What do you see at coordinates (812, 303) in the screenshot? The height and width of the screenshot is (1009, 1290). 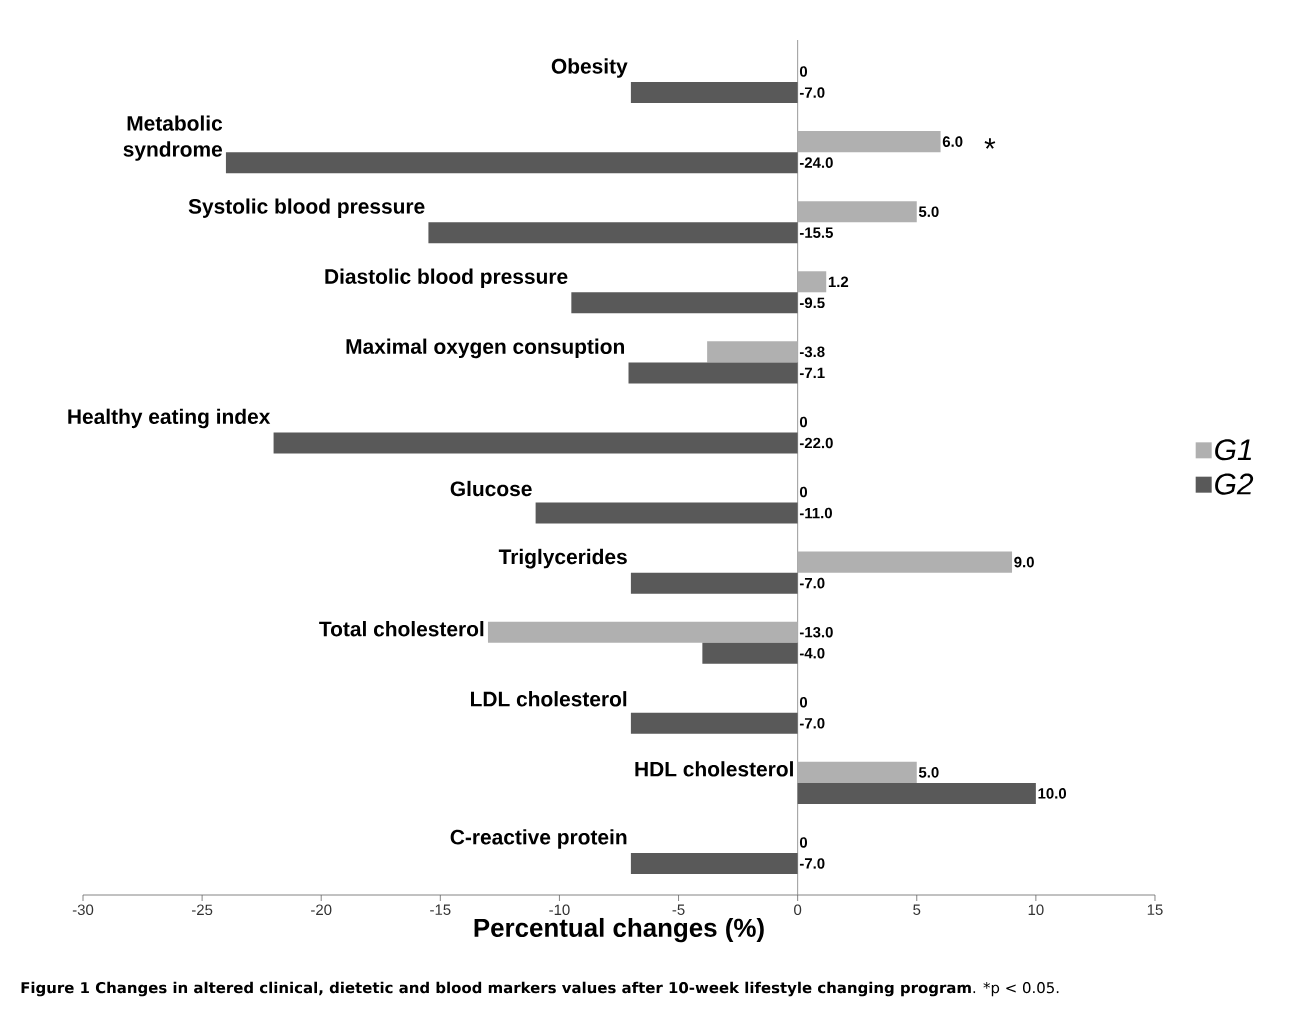 I see `data-label: -9.5` at bounding box center [812, 303].